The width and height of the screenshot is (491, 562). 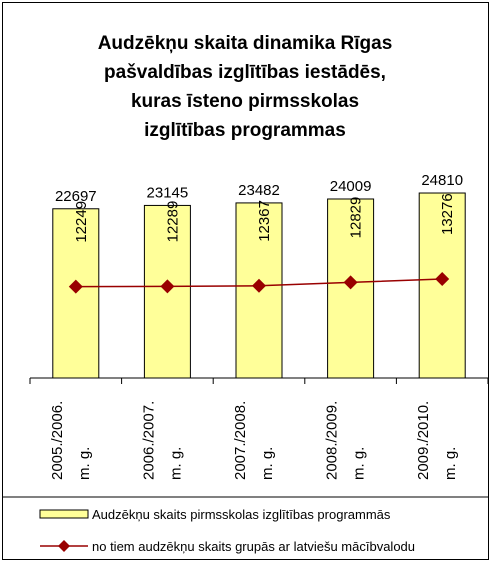 What do you see at coordinates (64, 514) in the screenshot?
I see `legend-swatch` at bounding box center [64, 514].